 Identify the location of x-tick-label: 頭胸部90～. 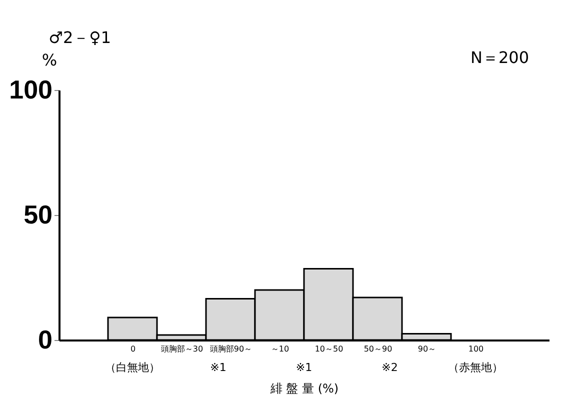
(231, 349).